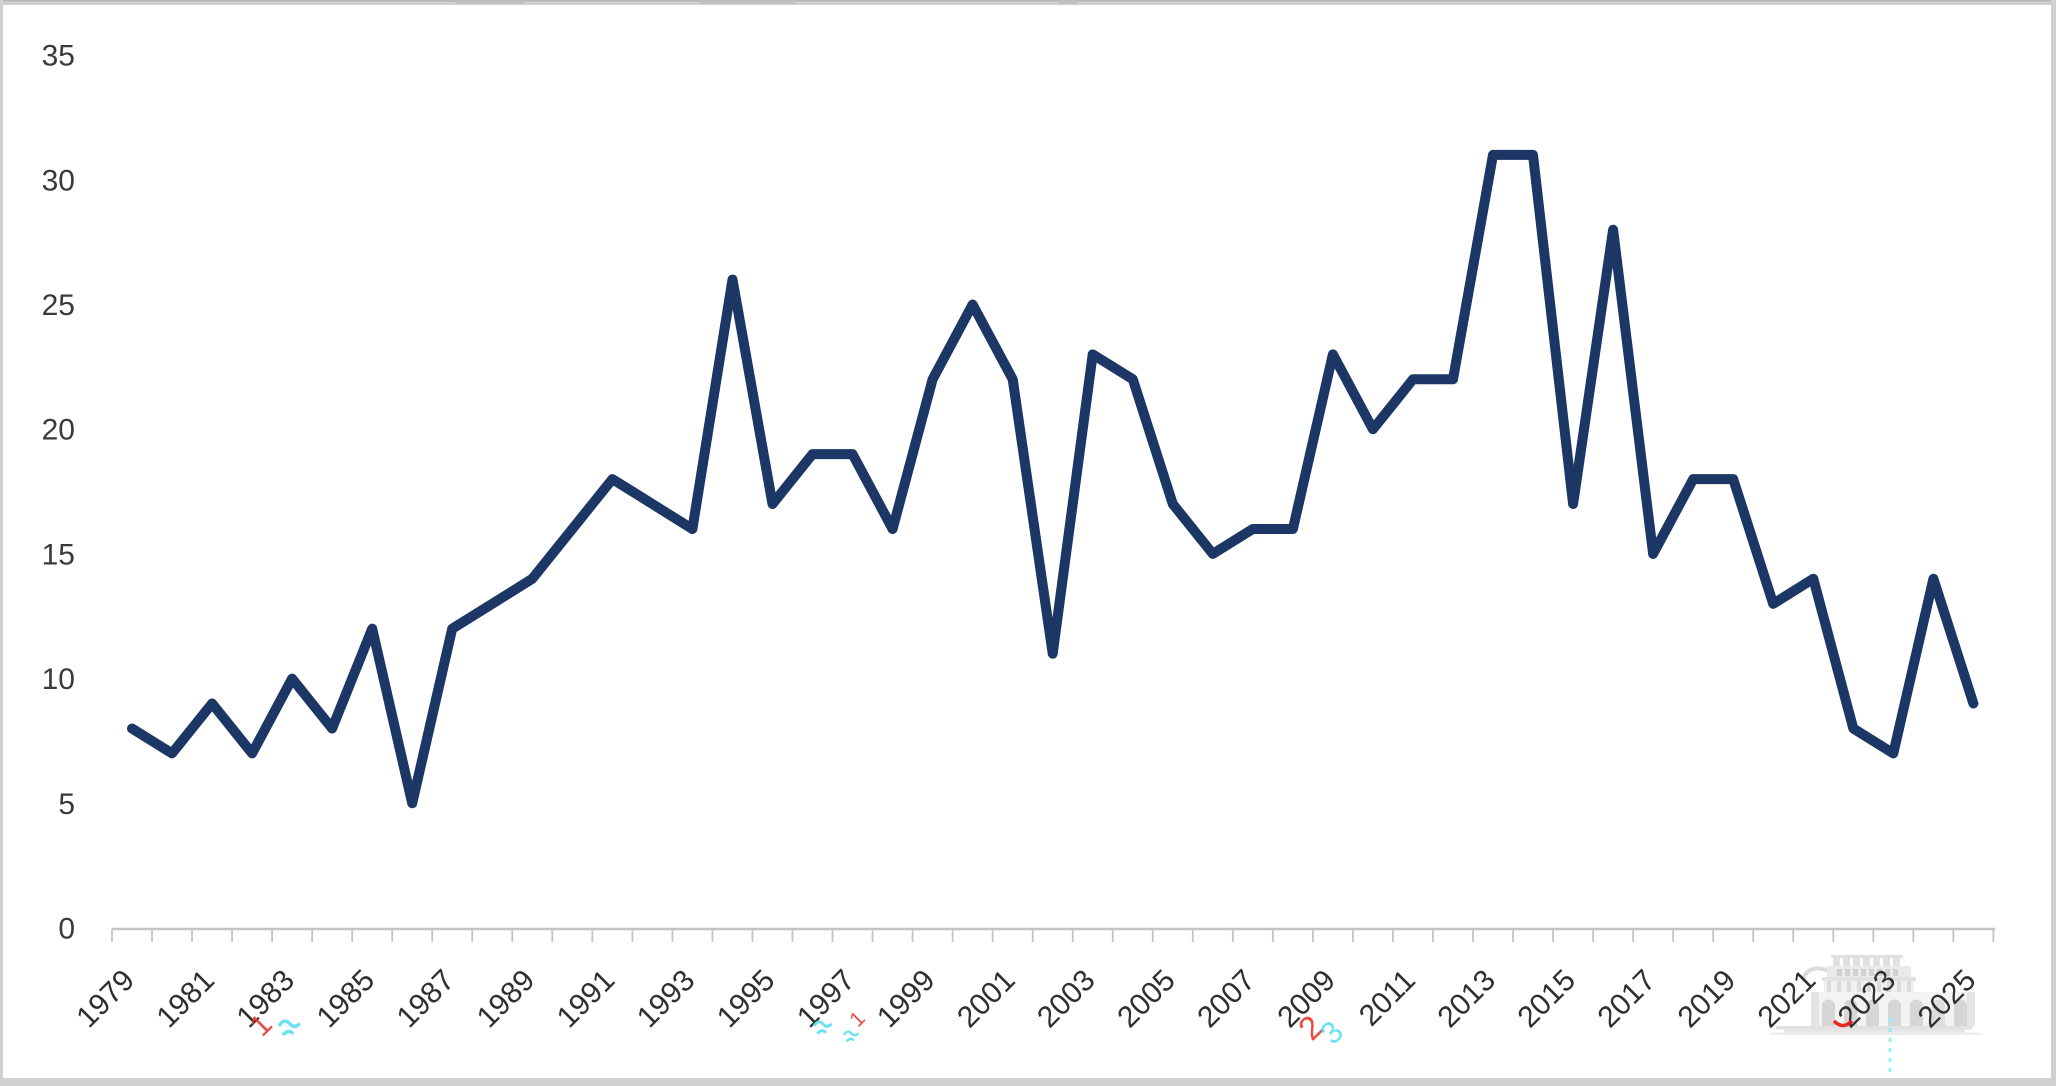  What do you see at coordinates (1053, 934) in the screenshot?
I see `x-axis` at bounding box center [1053, 934].